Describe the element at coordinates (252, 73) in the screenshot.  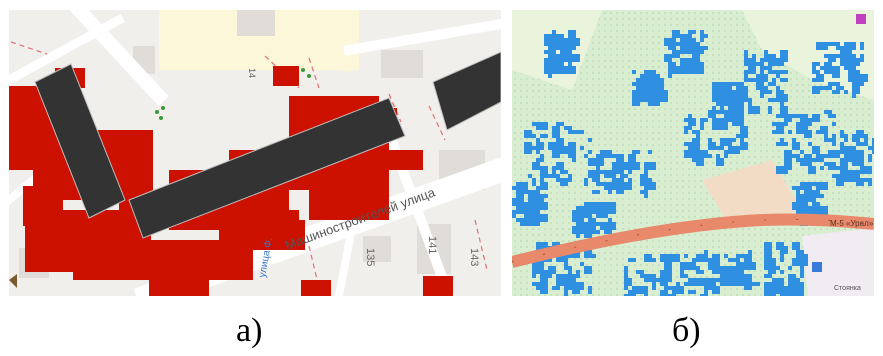
I see `house-number-1: 14` at that location.